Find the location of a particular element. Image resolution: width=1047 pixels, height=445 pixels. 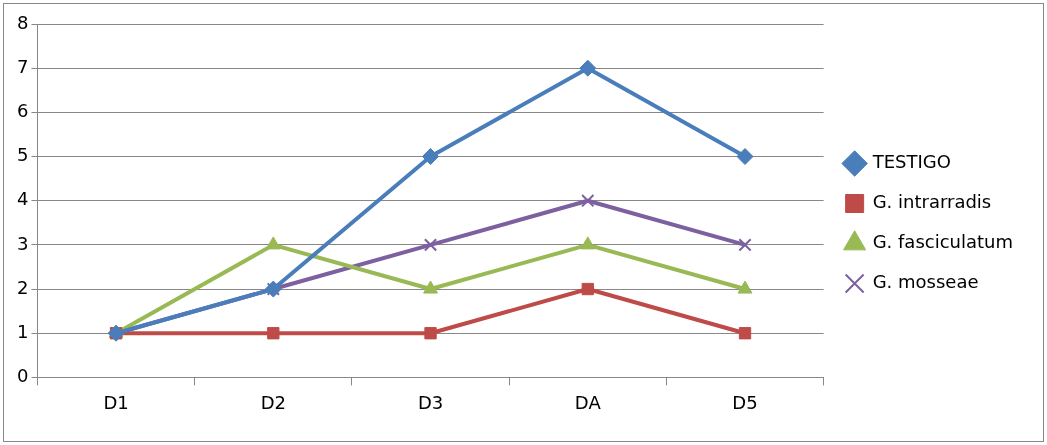

x-tick-label: D2 is located at coordinates (273, 402).